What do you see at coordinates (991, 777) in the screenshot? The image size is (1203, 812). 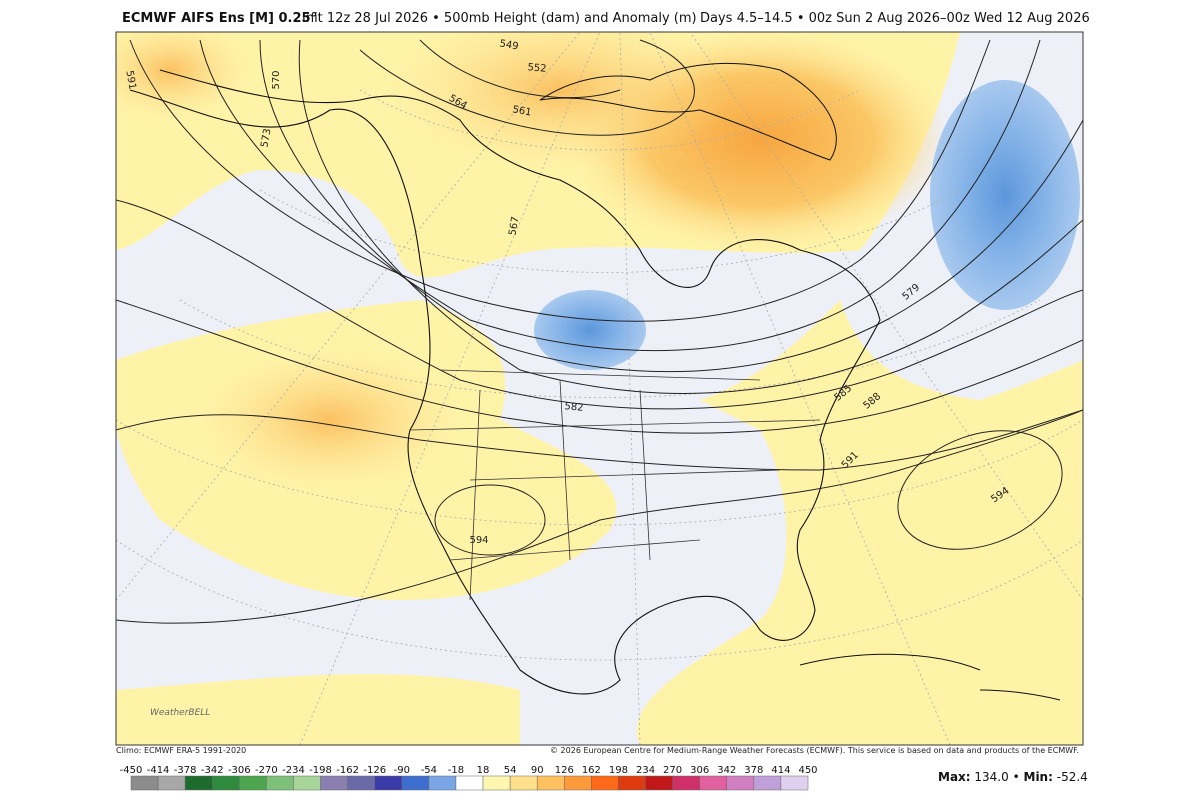 I see `max-value: 134.0` at bounding box center [991, 777].